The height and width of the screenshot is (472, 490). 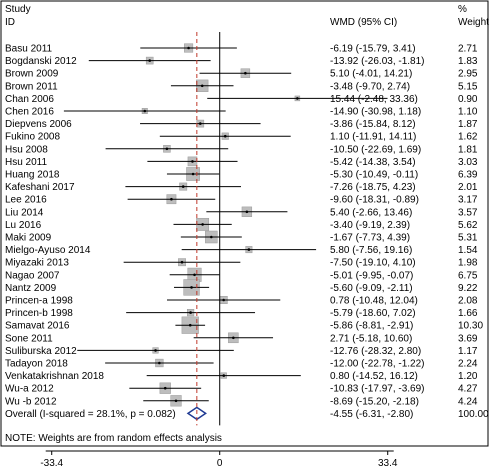 I want to click on study-name: Liu 2014, so click(x=24, y=212).